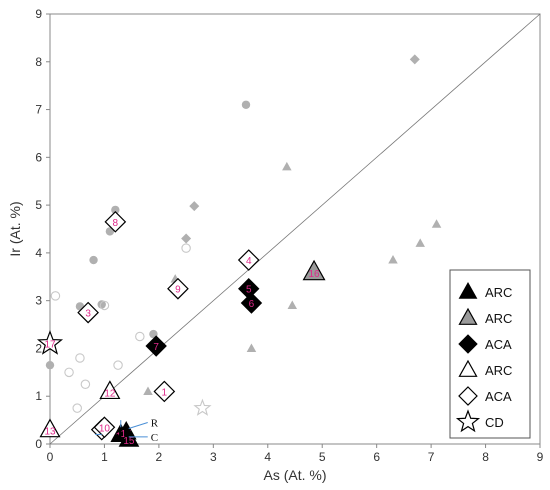  What do you see at coordinates (129, 441) in the screenshot?
I see `point-id-label: 15` at bounding box center [129, 441].